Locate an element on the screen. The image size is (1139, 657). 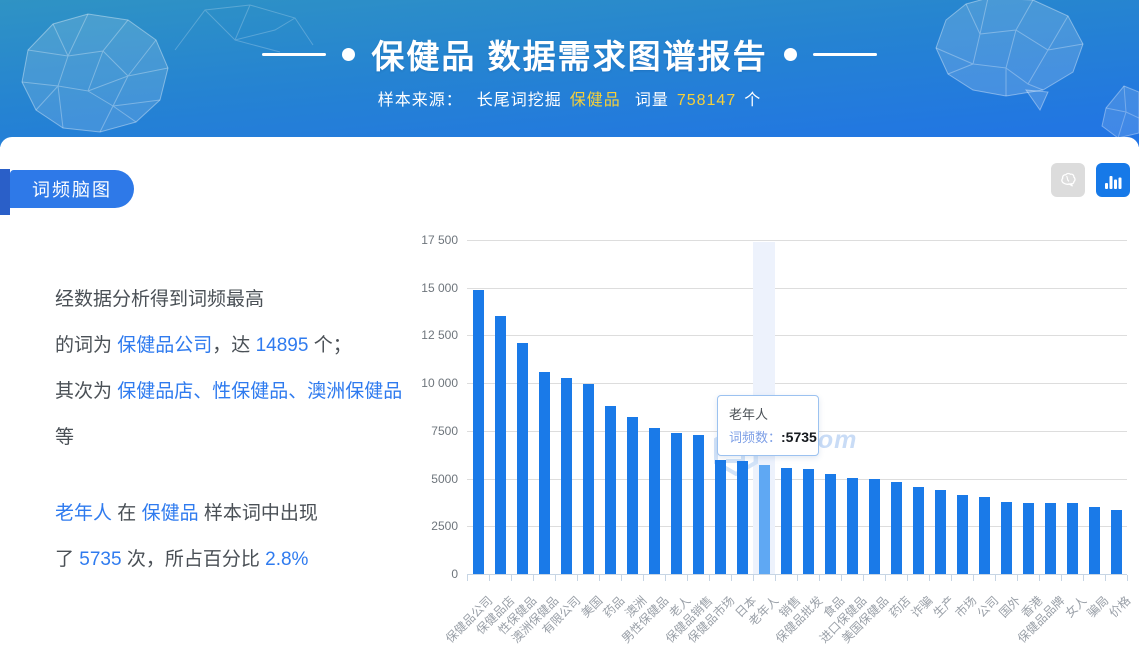
highlight-word-percent: 2.8% is located at coordinates (287, 559).